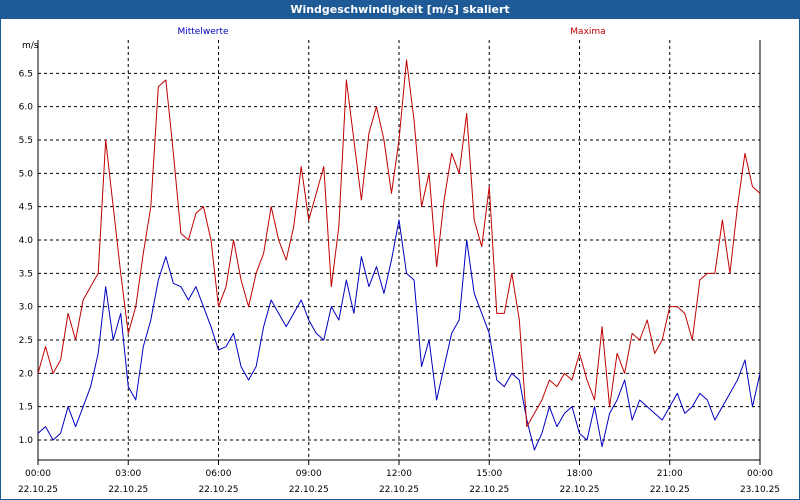 The image size is (800, 500). I want to click on legend-maxima: Maxima, so click(587, 32).